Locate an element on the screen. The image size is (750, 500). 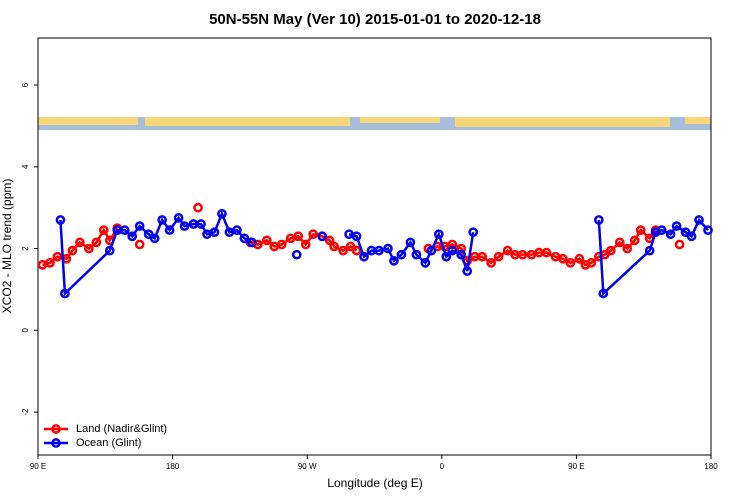
x-tick-label: 90 W is located at coordinates (307, 466).